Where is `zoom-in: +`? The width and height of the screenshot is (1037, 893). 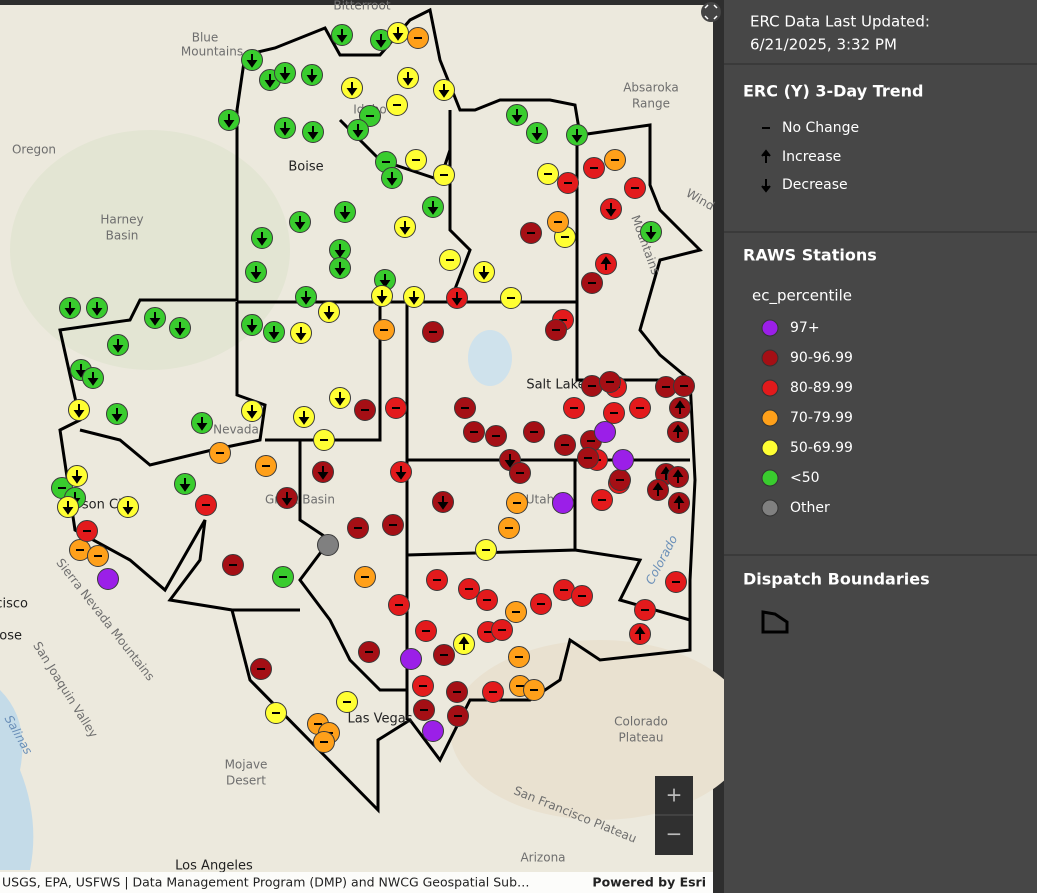
zoom-in: + is located at coordinates (674, 795).